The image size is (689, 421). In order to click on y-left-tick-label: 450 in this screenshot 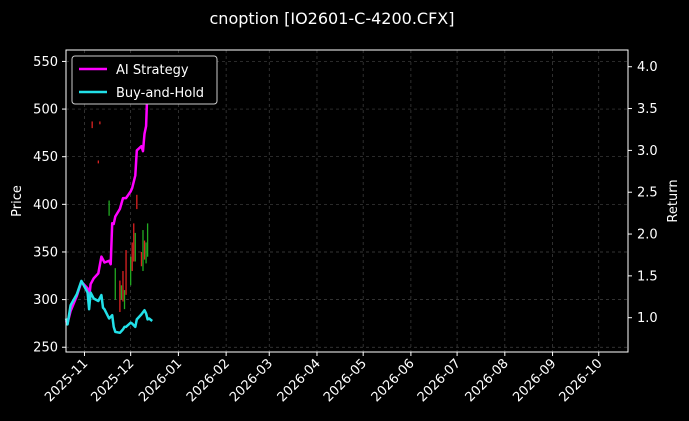, I will do `click(45, 157)`.